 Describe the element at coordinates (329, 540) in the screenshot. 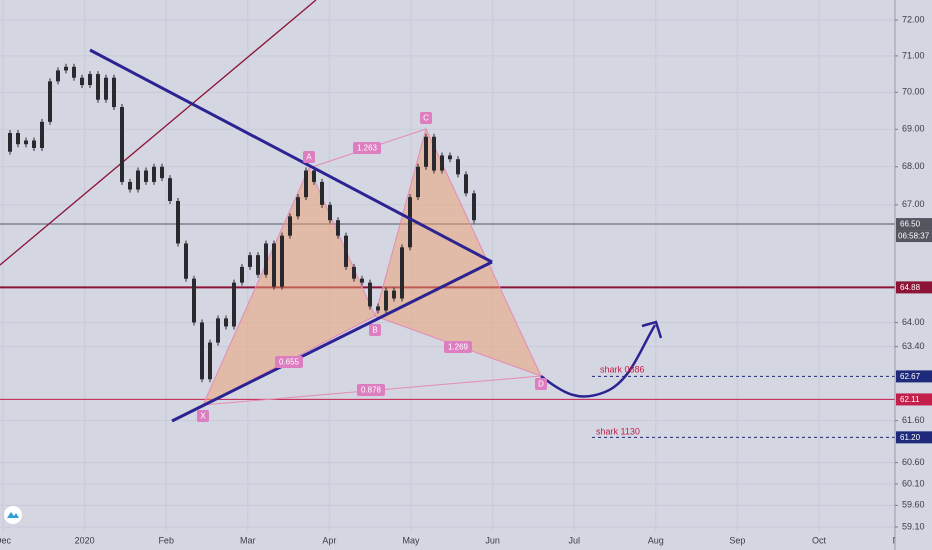

I see `x-tick-label: Apr` at that location.